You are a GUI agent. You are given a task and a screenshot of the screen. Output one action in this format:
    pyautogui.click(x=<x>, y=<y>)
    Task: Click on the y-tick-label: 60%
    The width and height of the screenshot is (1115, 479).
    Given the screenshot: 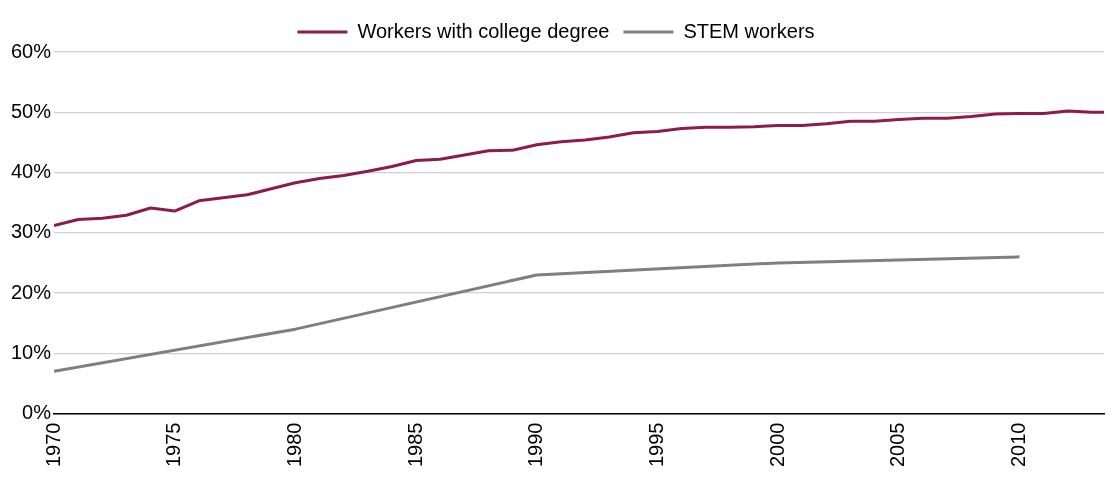 What is the action you would take?
    pyautogui.click(x=31, y=50)
    